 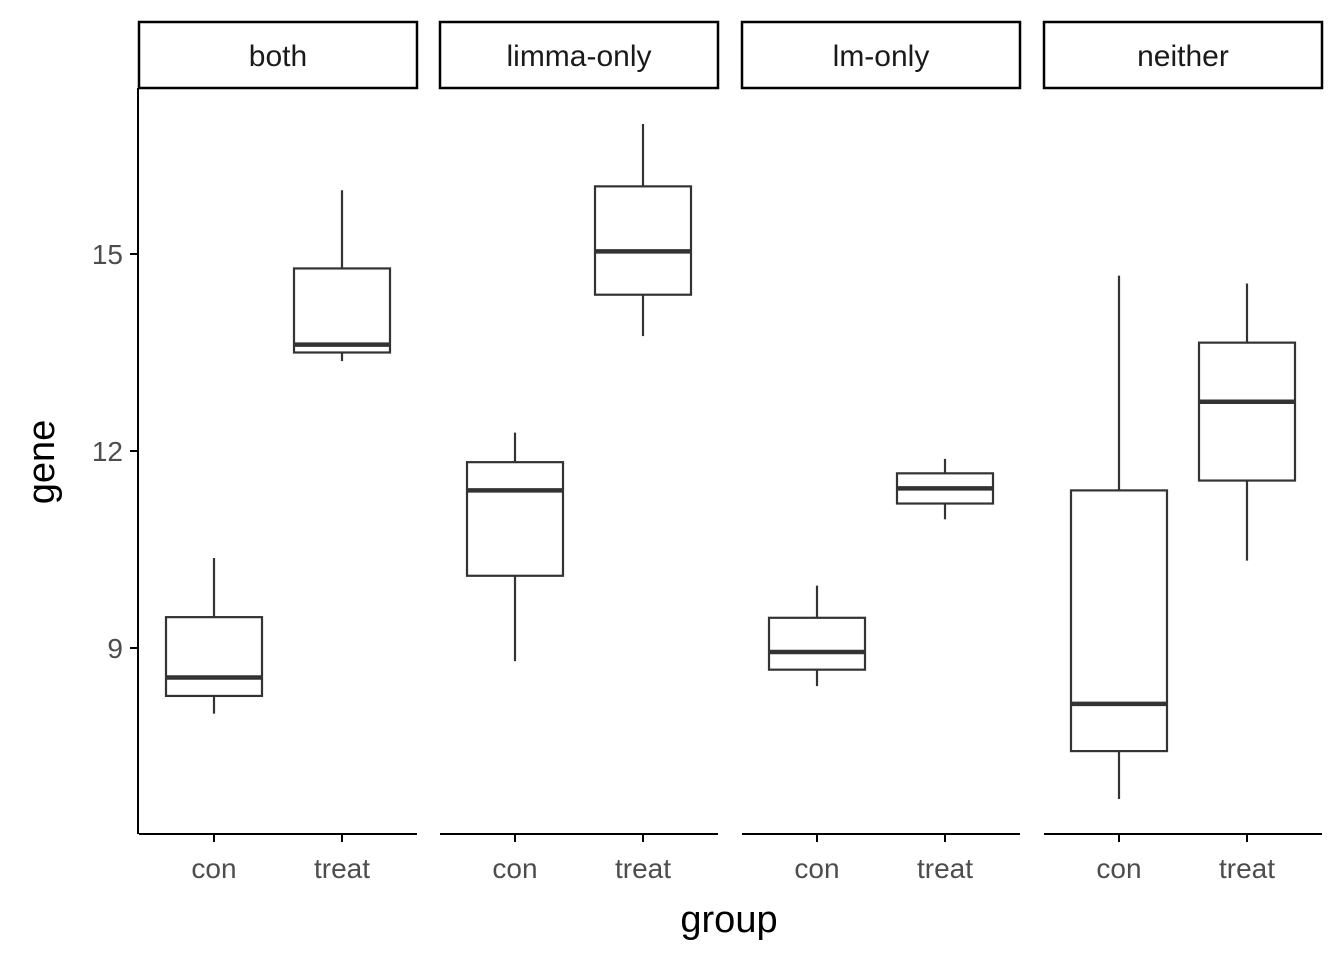 What do you see at coordinates (107, 254) in the screenshot?
I see `y-tick-label: 15` at bounding box center [107, 254].